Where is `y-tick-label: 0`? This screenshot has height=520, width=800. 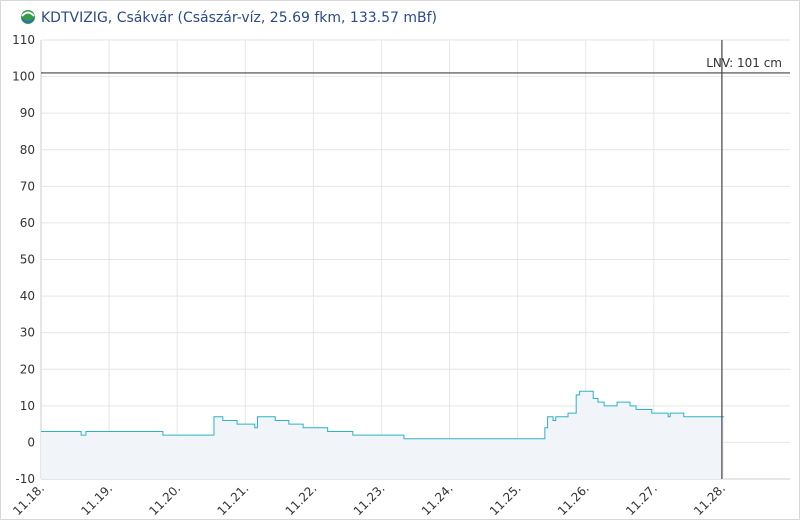 y-tick-label: 0 is located at coordinates (31, 442).